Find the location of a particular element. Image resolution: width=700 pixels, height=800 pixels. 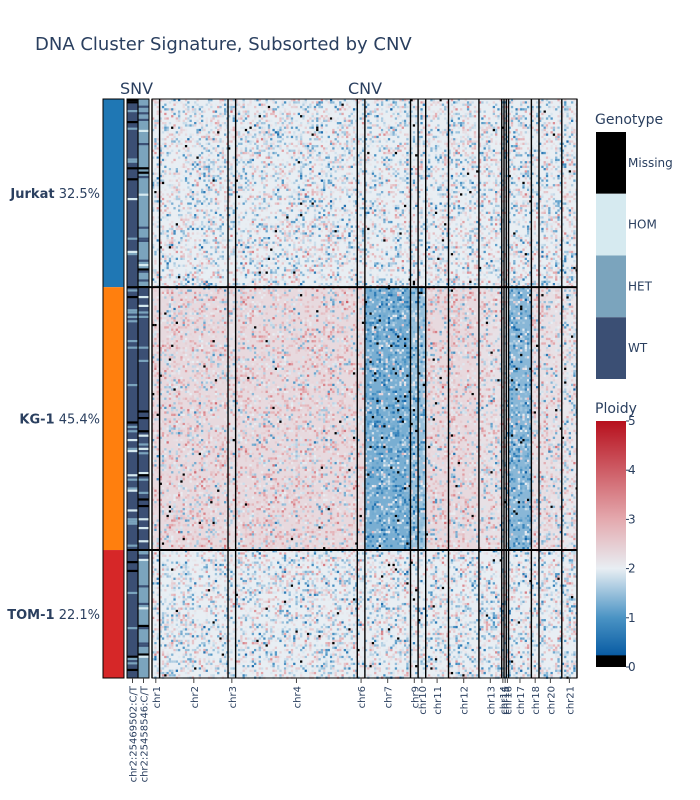

ploidy-tick-label: 2 is located at coordinates (632, 569).